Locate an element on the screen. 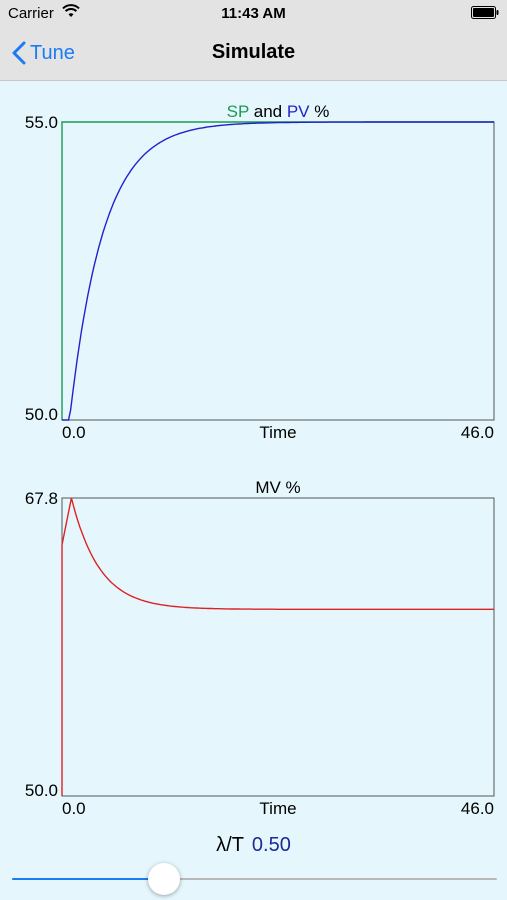  slider-fill is located at coordinates (88, 879).